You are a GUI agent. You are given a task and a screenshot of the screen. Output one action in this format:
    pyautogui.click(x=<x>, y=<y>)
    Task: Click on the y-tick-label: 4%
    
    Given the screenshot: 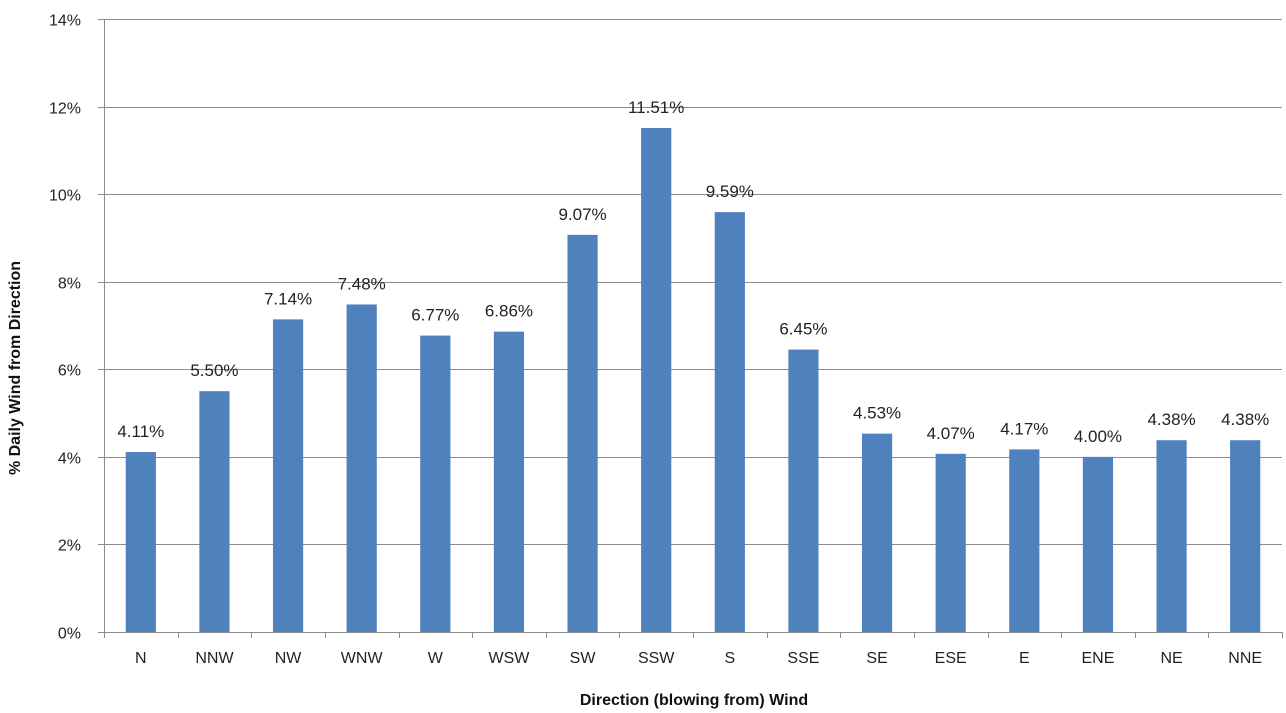 What is the action you would take?
    pyautogui.click(x=69, y=459)
    